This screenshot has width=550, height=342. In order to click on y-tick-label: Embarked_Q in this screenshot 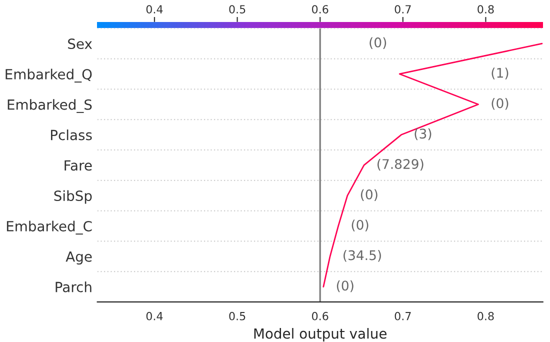, I will do `click(49, 75)`.